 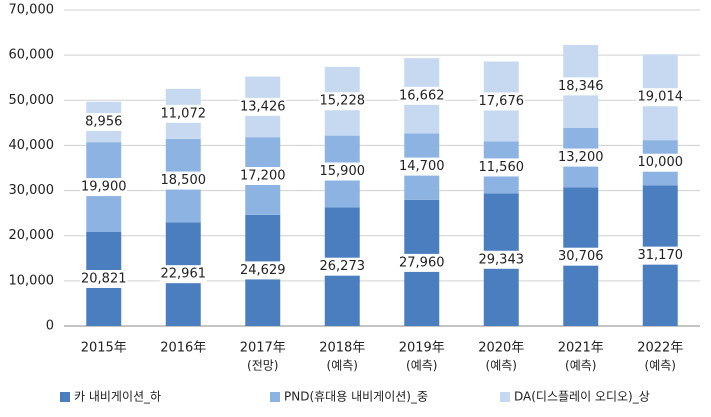 What do you see at coordinates (32, 190) in the screenshot?
I see `y-tick-label: 30,000` at bounding box center [32, 190].